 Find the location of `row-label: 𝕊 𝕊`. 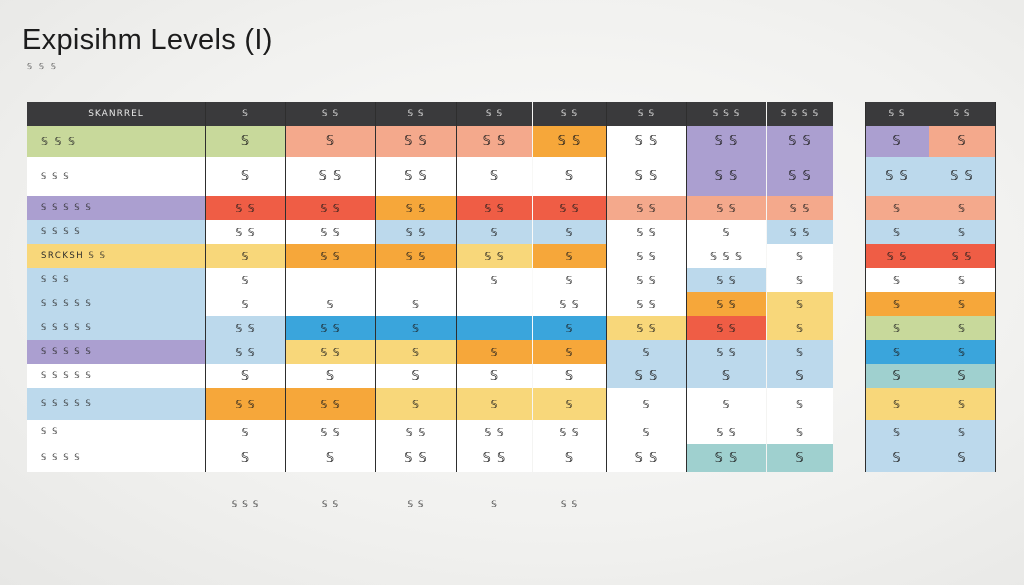

row-label: 𝕊 𝕊 is located at coordinates (116, 432).